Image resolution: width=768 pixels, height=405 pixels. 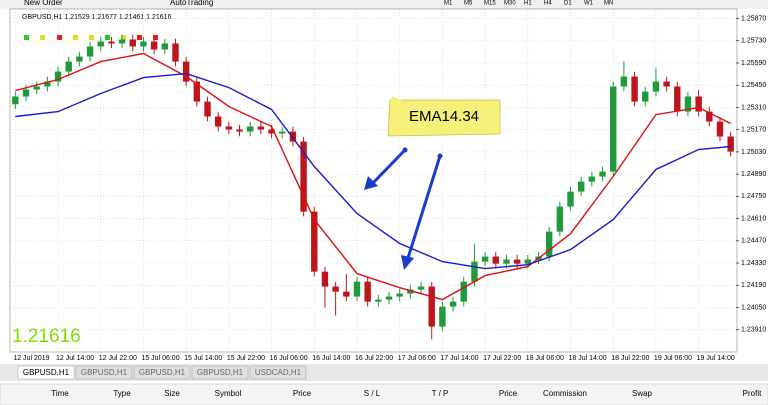 What do you see at coordinates (510, 4) in the screenshot?
I see `timeframe-button: M30` at bounding box center [510, 4].